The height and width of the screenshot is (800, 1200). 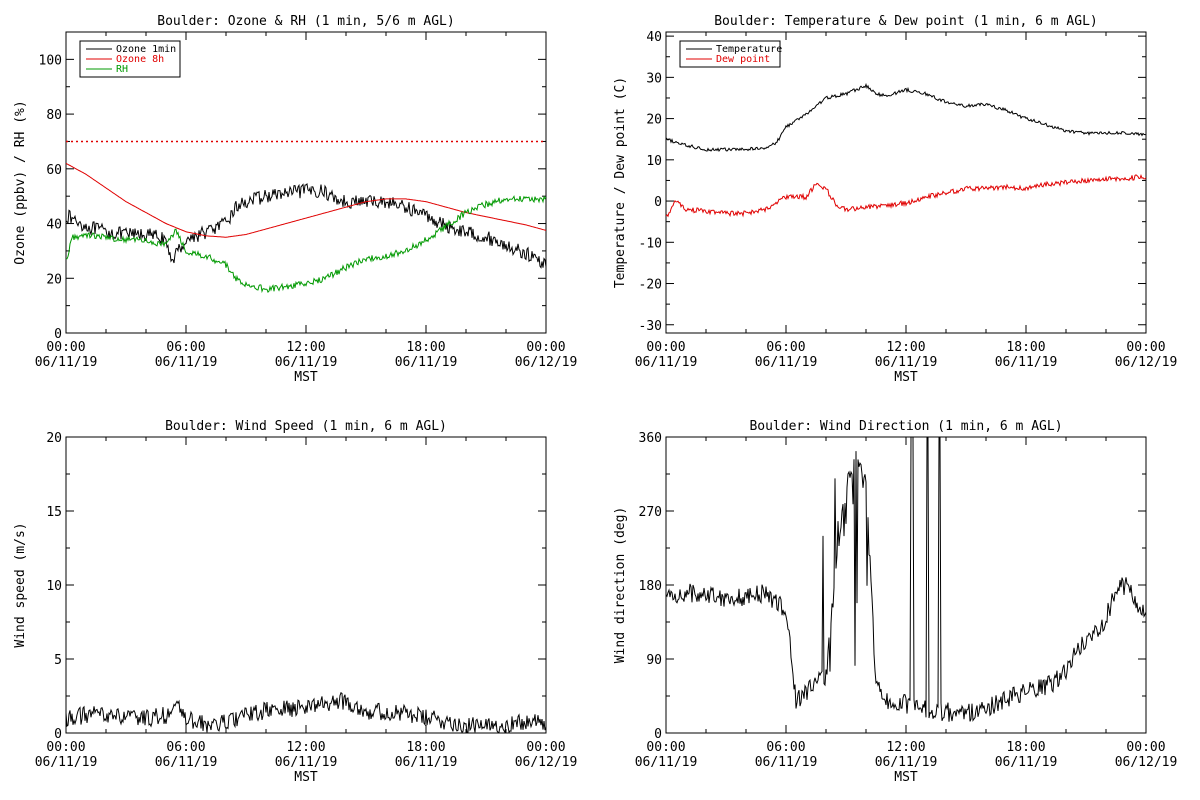 I want to click on legend-label: Ozone 8h, so click(x=140, y=59).